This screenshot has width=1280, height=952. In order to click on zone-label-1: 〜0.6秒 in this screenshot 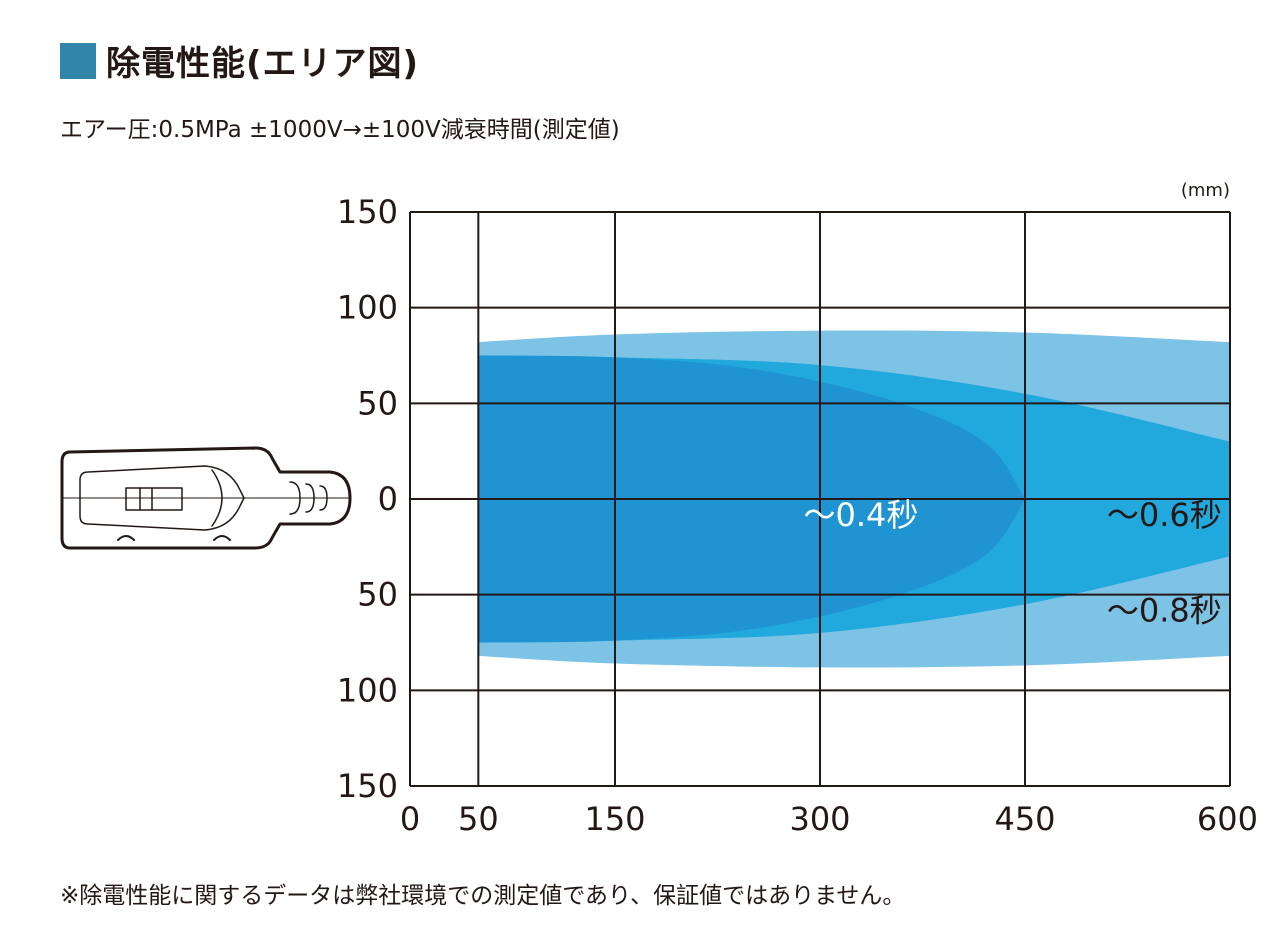, I will do `click(1164, 515)`.